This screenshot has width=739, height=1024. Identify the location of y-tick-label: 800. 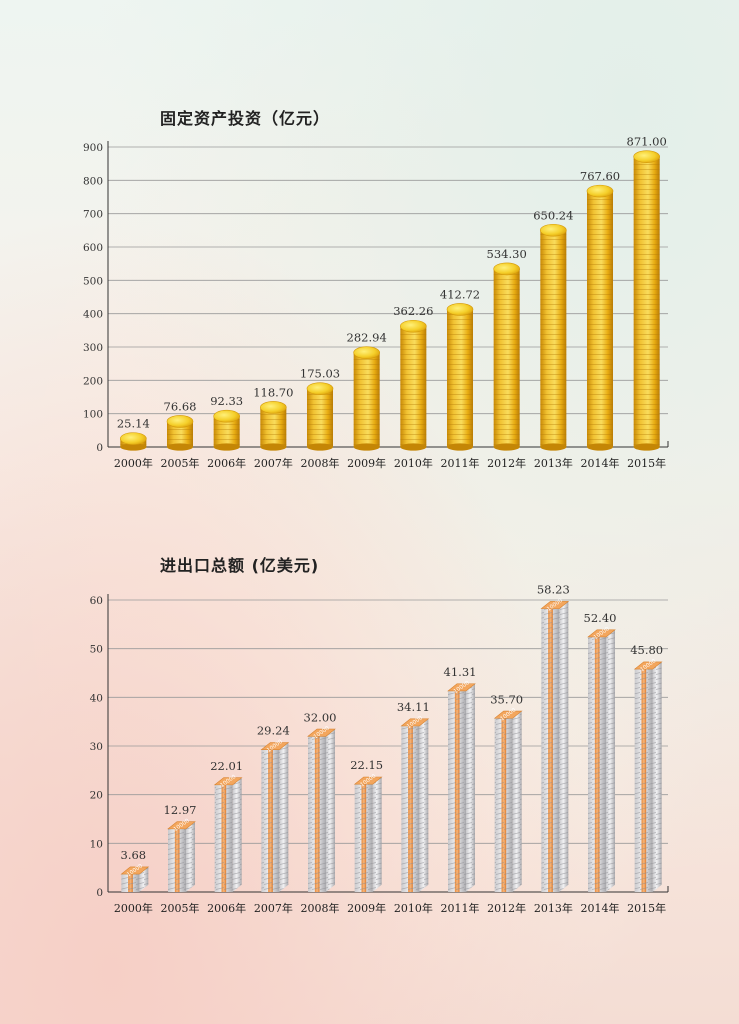
(93, 181).